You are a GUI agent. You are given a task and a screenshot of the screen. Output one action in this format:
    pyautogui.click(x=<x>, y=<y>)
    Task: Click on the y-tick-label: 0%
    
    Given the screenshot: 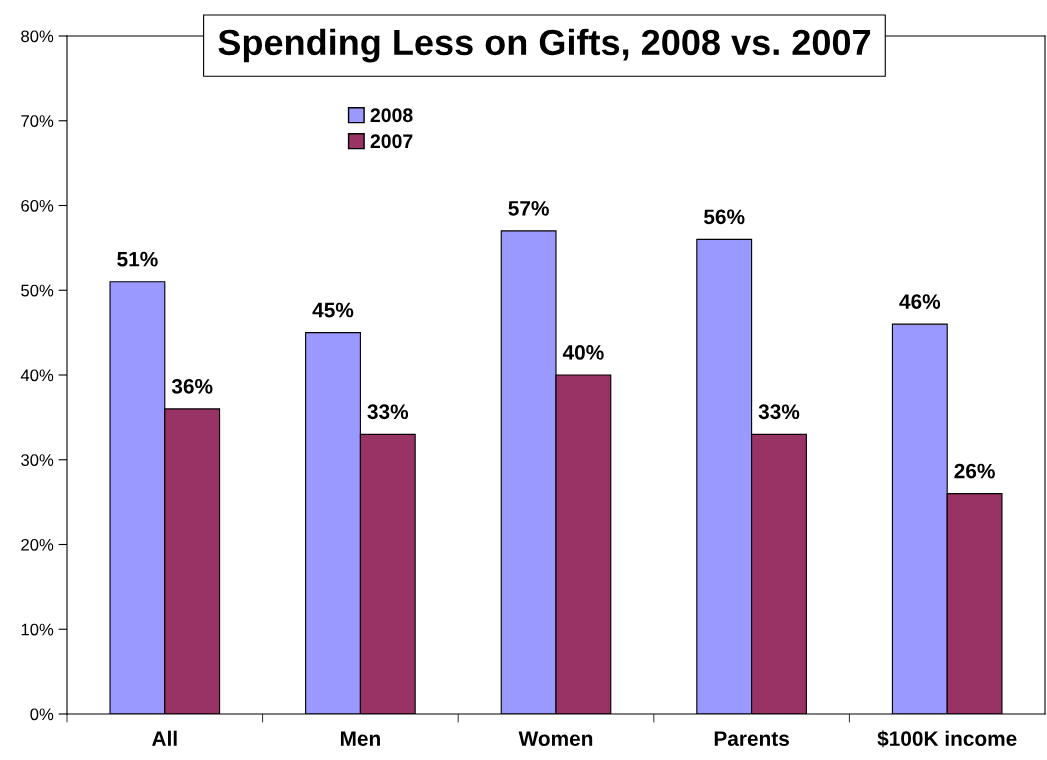 What is the action you would take?
    pyautogui.click(x=42, y=714)
    